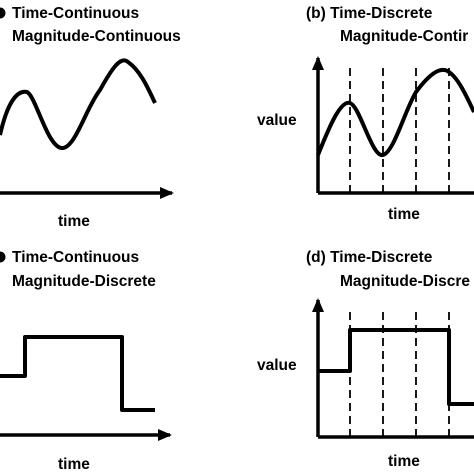 The image size is (474, 474). What do you see at coordinates (75, 13) in the screenshot?
I see `panel-a-title-line1: Time-Continuous` at bounding box center [75, 13].